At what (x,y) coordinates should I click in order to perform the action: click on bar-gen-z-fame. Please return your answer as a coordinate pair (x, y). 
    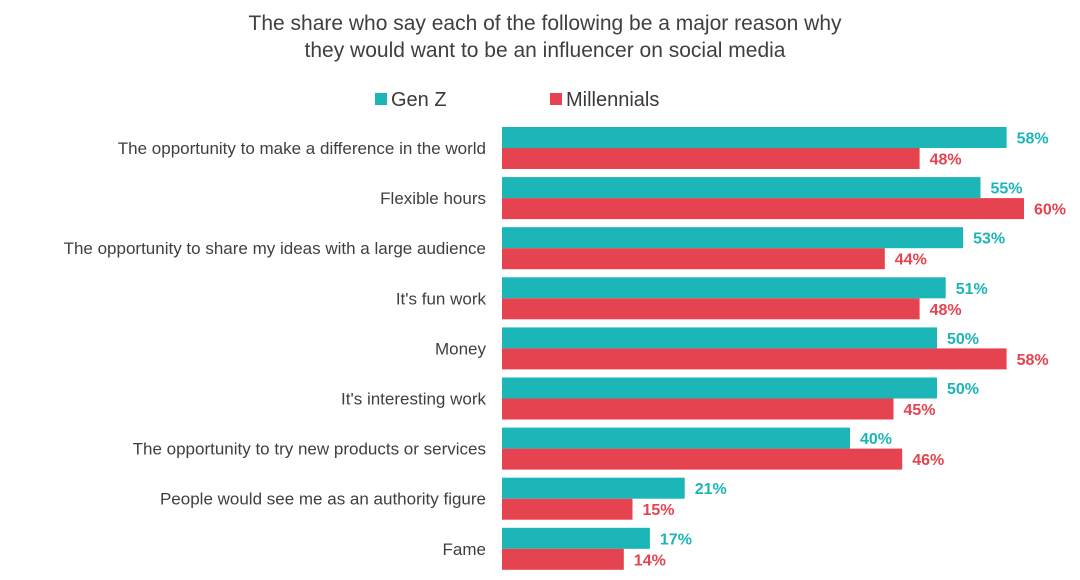
    Looking at the image, I should click on (576, 538).